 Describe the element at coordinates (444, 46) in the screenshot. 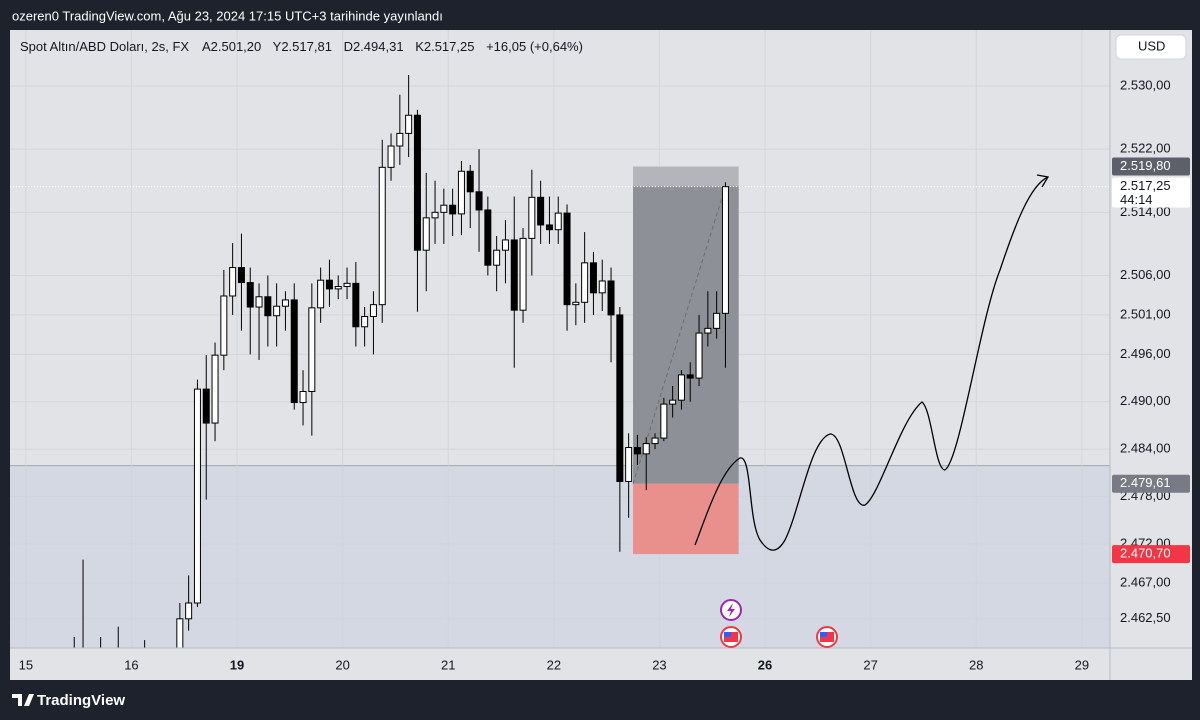

I see `legend-value: K2.517,25` at that location.